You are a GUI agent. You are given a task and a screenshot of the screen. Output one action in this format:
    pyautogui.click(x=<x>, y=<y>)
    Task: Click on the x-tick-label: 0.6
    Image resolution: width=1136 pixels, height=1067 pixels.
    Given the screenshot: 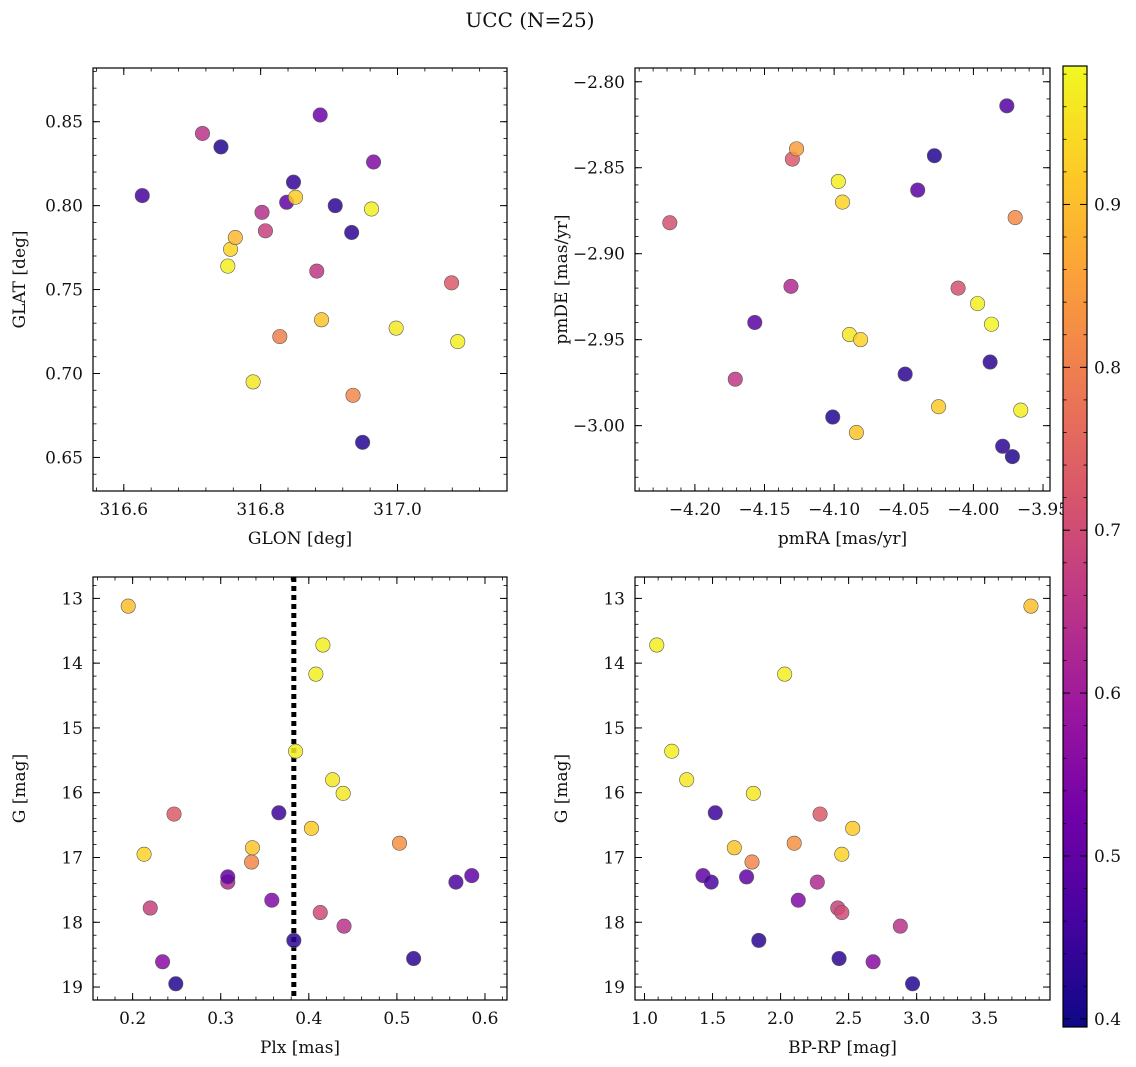 What is the action you would take?
    pyautogui.click(x=484, y=1019)
    